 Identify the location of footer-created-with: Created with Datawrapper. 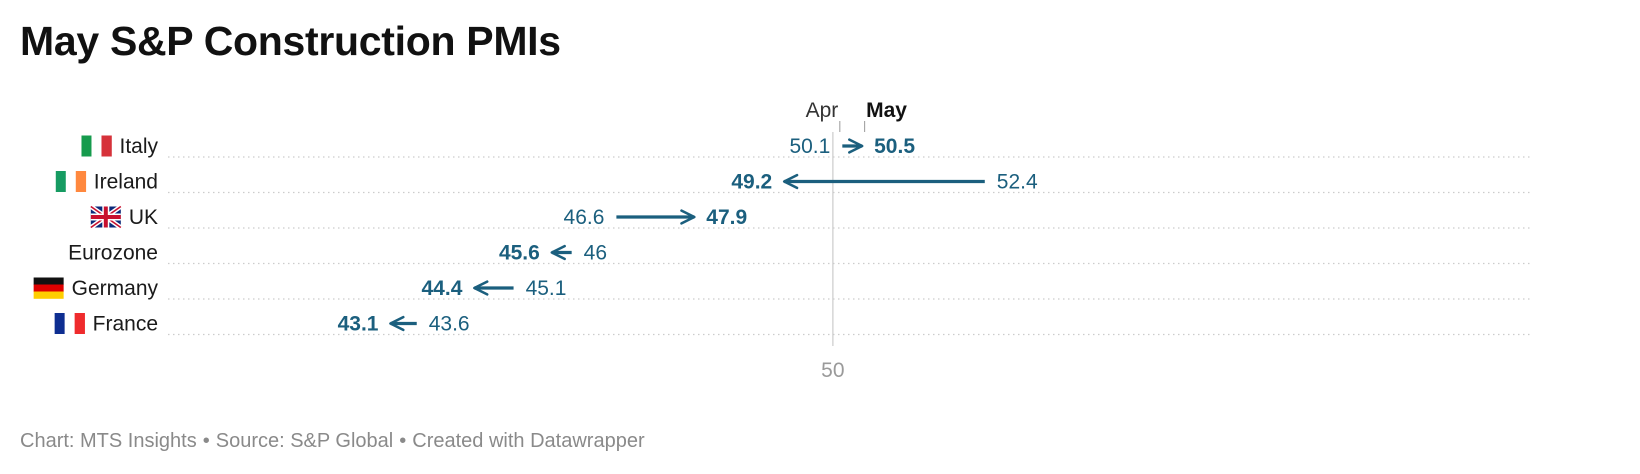
(528, 441).